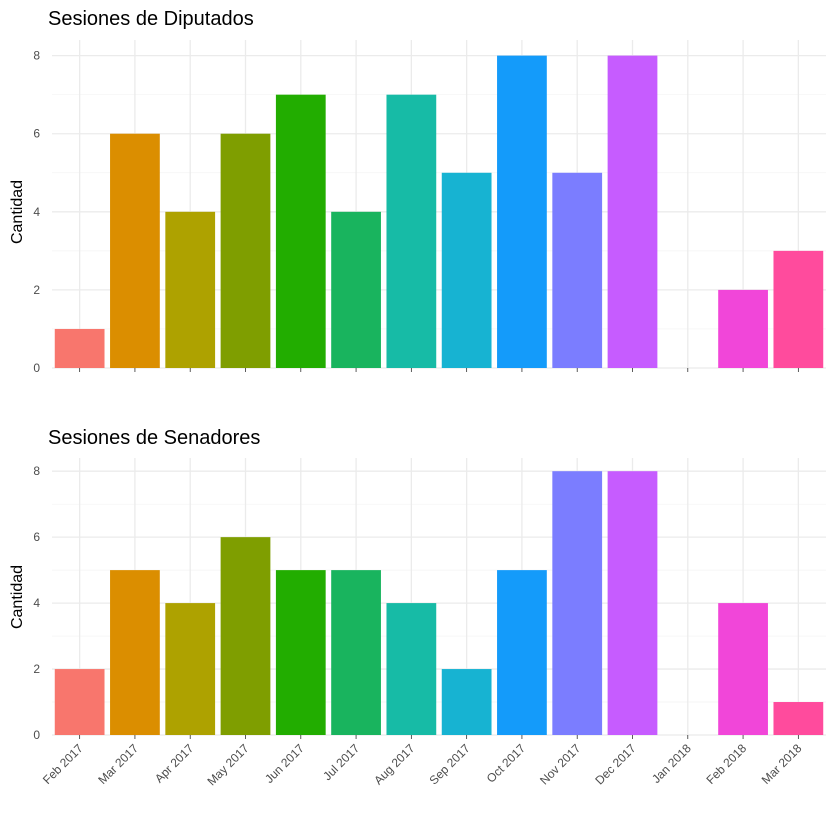  Describe the element at coordinates (118, 764) in the screenshot. I see `x-tick-label: Mar 2017` at that location.